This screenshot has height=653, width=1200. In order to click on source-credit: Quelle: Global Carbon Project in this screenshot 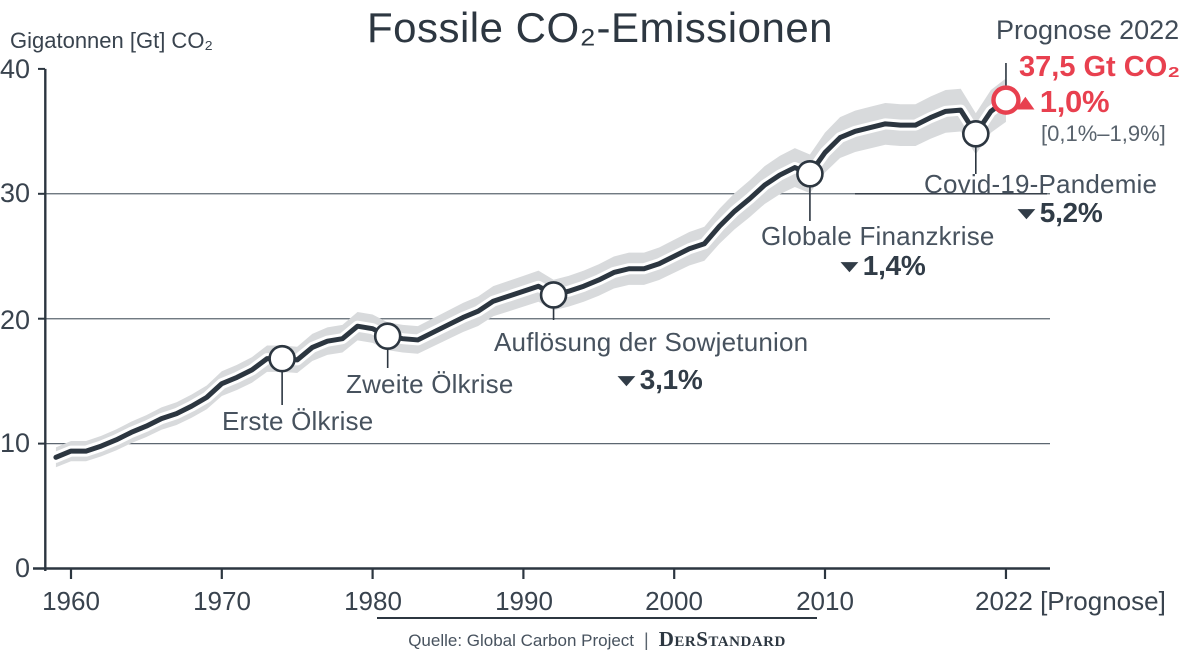, I will do `click(521, 640)`.